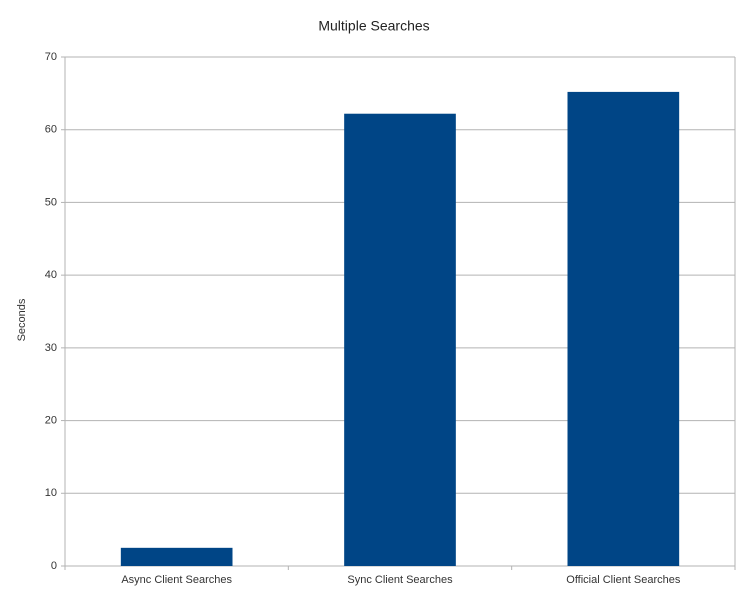 This screenshot has width=750, height=598. Describe the element at coordinates (51, 348) in the screenshot. I see `y-tick-label: 30` at that location.